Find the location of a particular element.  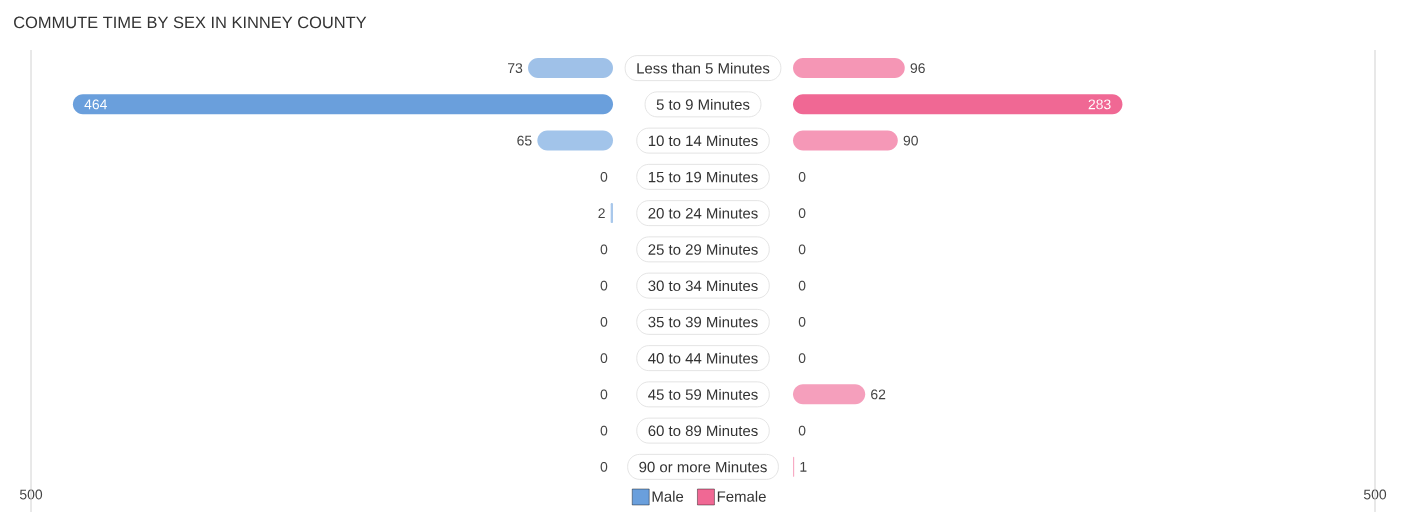

data-label: 90 is located at coordinates (910, 140).